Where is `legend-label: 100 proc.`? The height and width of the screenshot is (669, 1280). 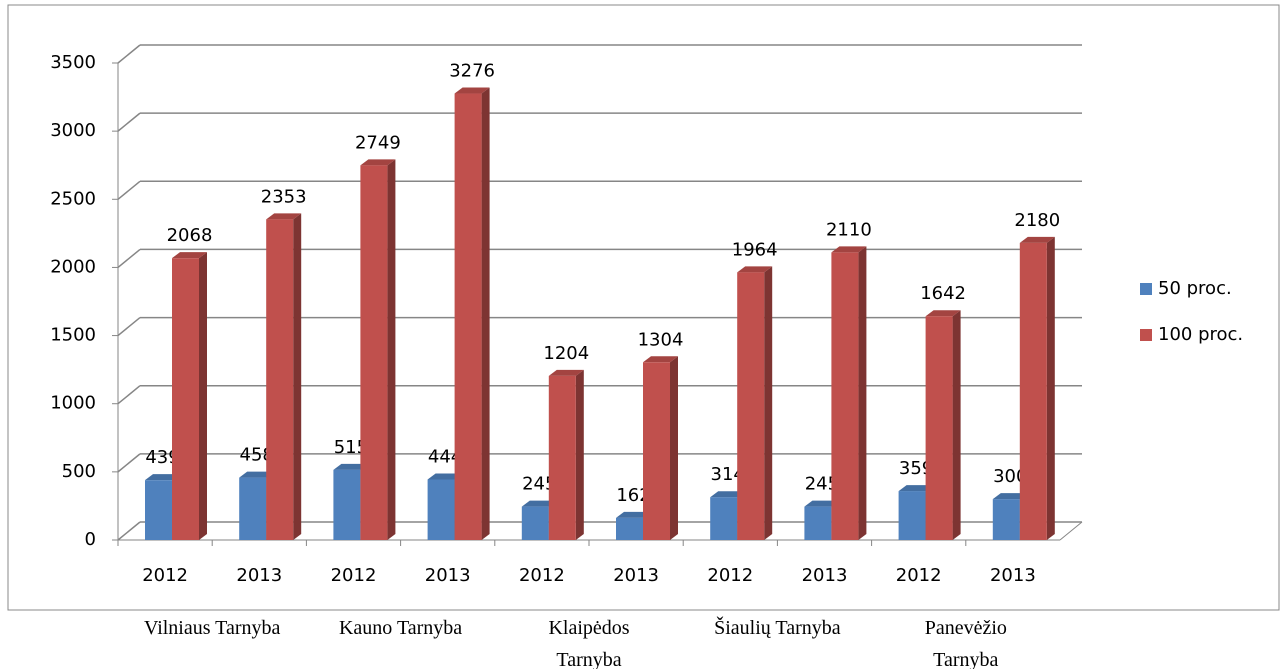
legend-label: 100 proc. is located at coordinates (1200, 334).